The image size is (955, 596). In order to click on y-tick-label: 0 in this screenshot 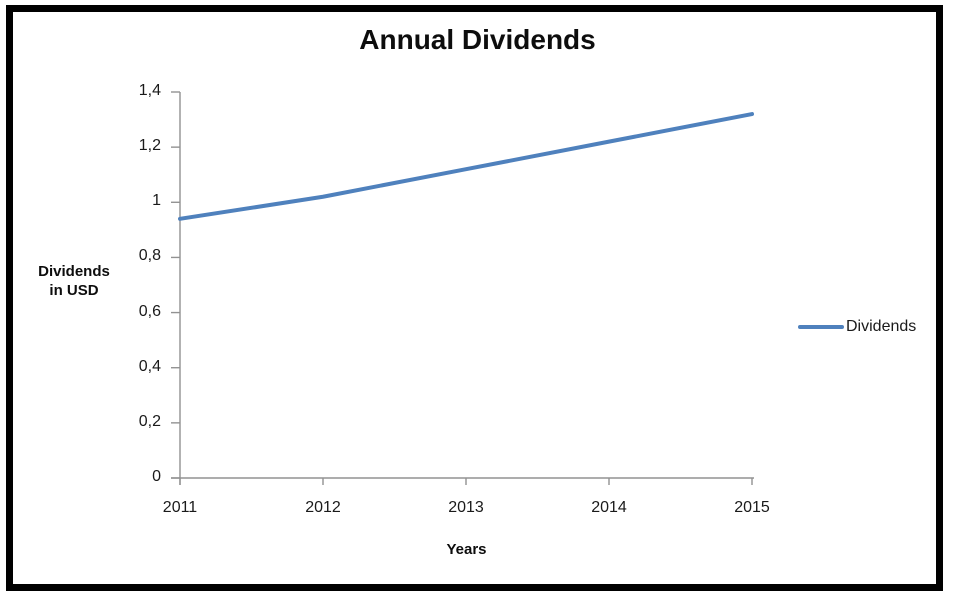, I will do `click(156, 476)`.